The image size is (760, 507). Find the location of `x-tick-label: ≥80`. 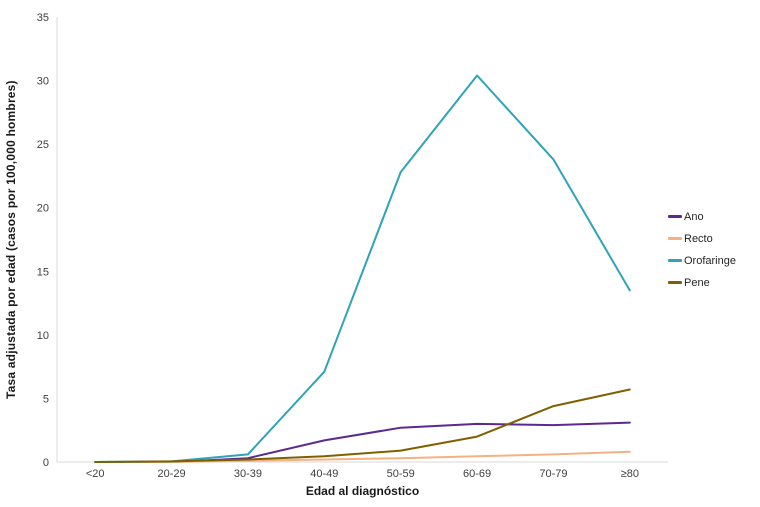

x-tick-label: ≥80 is located at coordinates (630, 474).